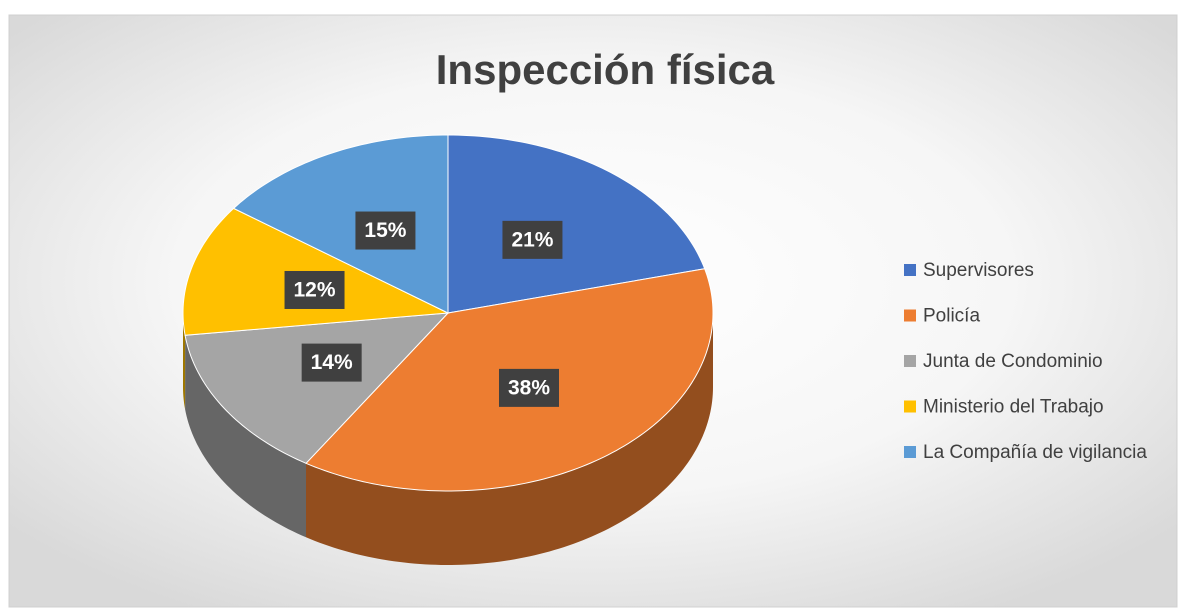 This screenshot has height=612, width=1182. I want to click on legend-label: Policía, so click(951, 316).